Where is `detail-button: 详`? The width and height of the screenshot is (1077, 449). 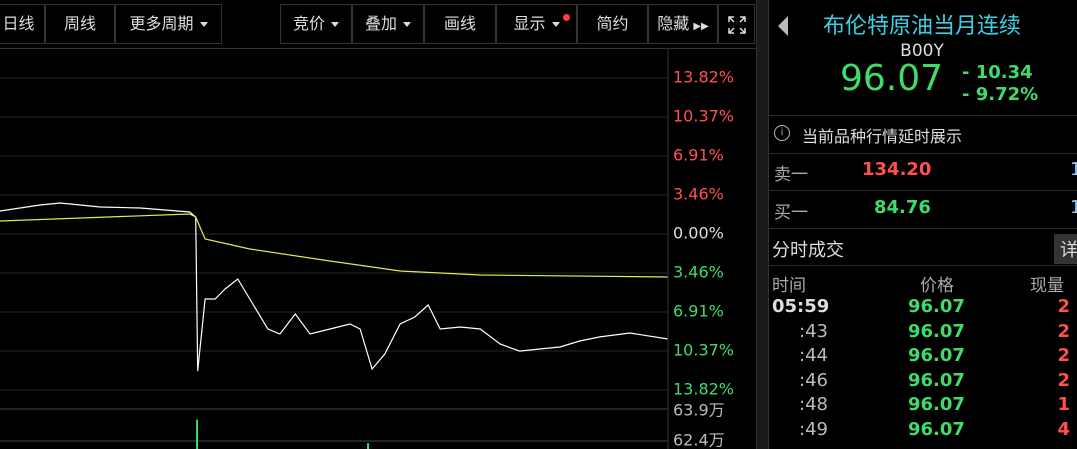 detail-button: 详 is located at coordinates (1065, 249).